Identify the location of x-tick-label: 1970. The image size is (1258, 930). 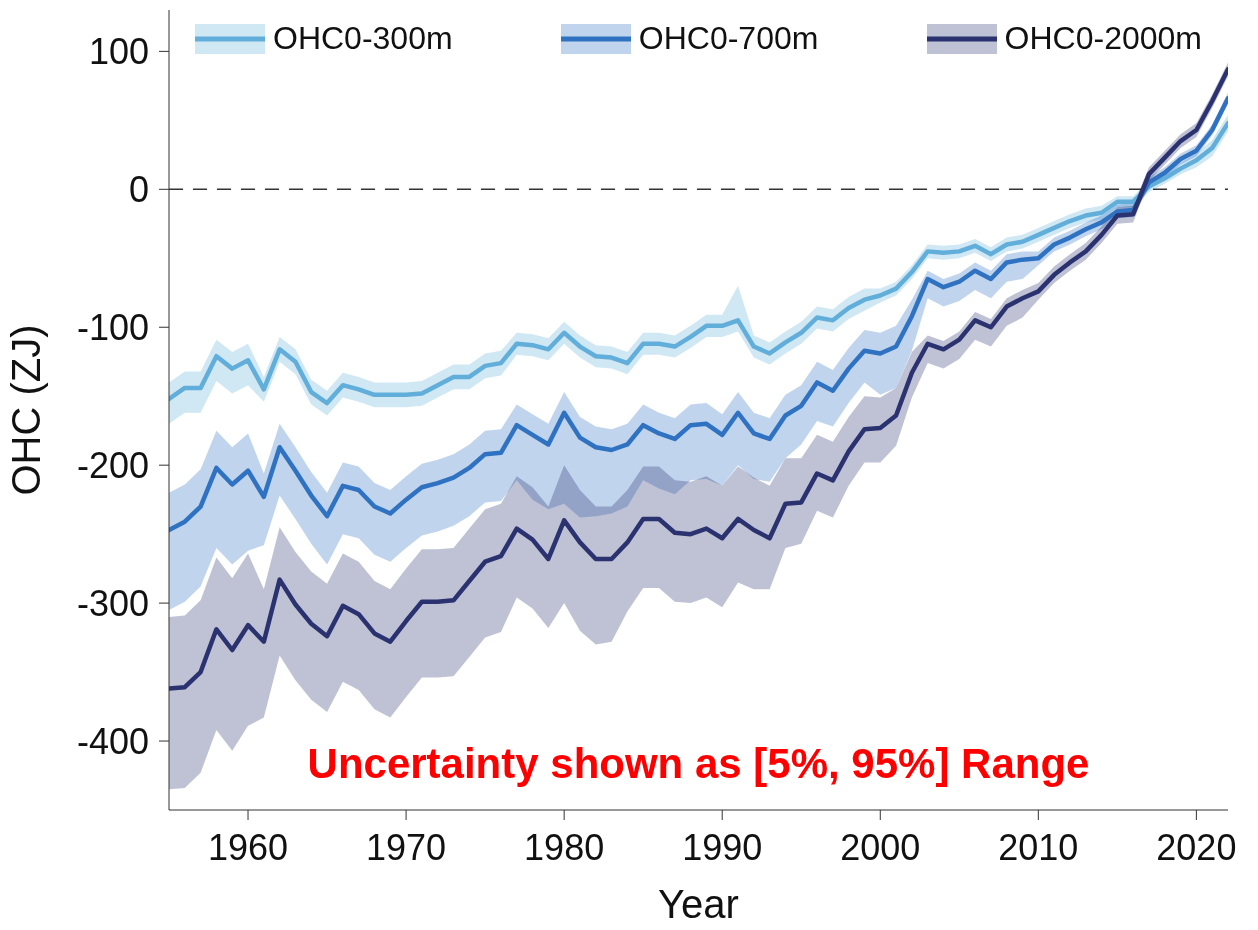
(406, 847).